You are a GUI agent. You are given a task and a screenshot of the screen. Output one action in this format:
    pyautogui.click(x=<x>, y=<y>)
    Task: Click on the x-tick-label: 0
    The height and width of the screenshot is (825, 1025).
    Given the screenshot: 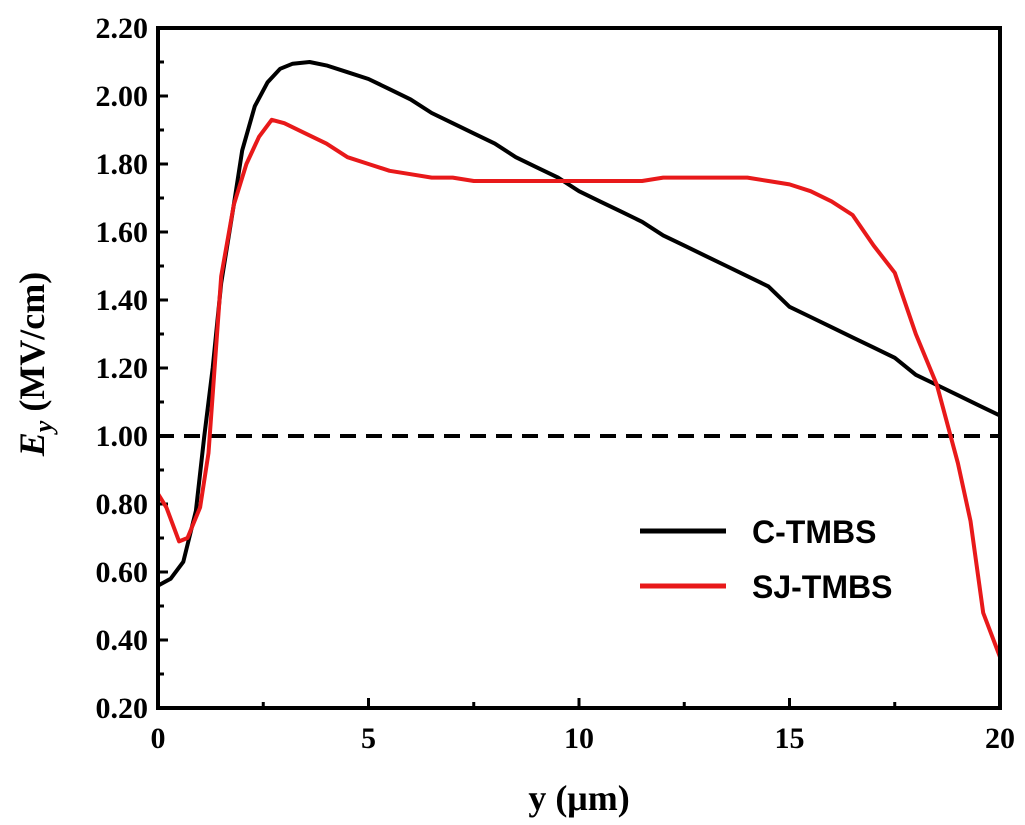 What is the action you would take?
    pyautogui.click(x=158, y=738)
    